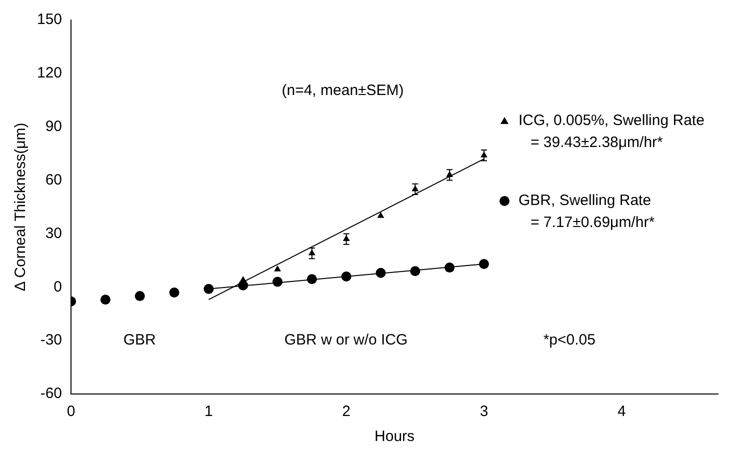 The width and height of the screenshot is (736, 458). Describe the element at coordinates (621, 411) in the screenshot. I see `x-tick-label: 4` at that location.